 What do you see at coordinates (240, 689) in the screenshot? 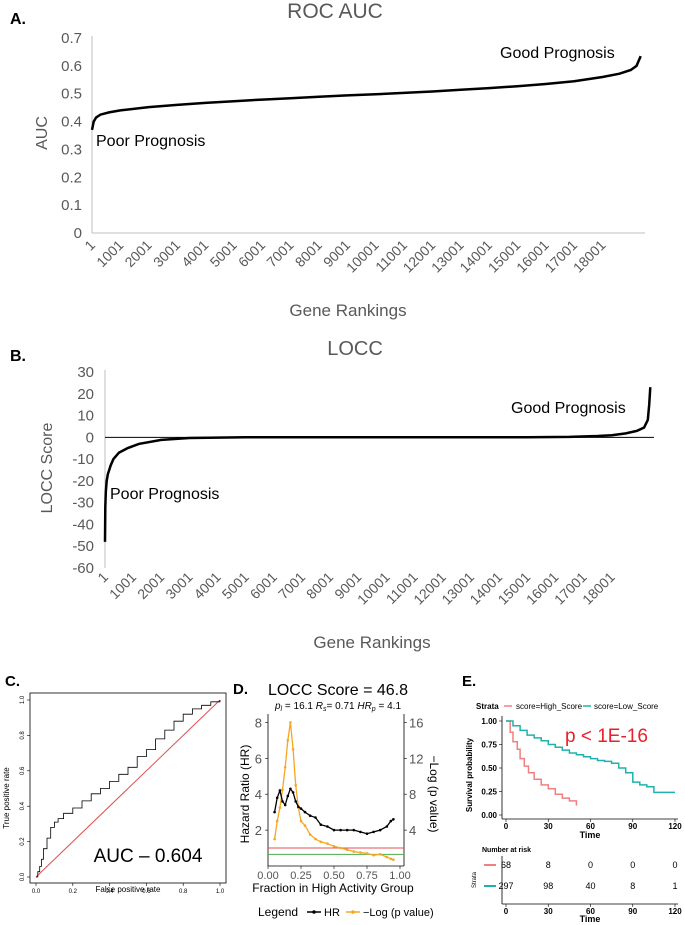
I see `panel-d-label: D.` at bounding box center [240, 689].